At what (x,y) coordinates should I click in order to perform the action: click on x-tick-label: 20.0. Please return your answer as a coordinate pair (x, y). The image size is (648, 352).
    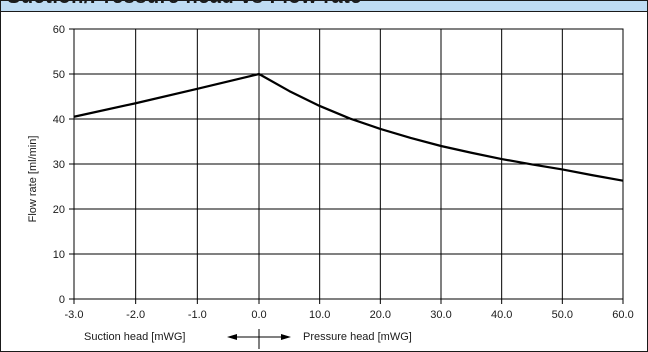
    Looking at the image, I should click on (380, 315).